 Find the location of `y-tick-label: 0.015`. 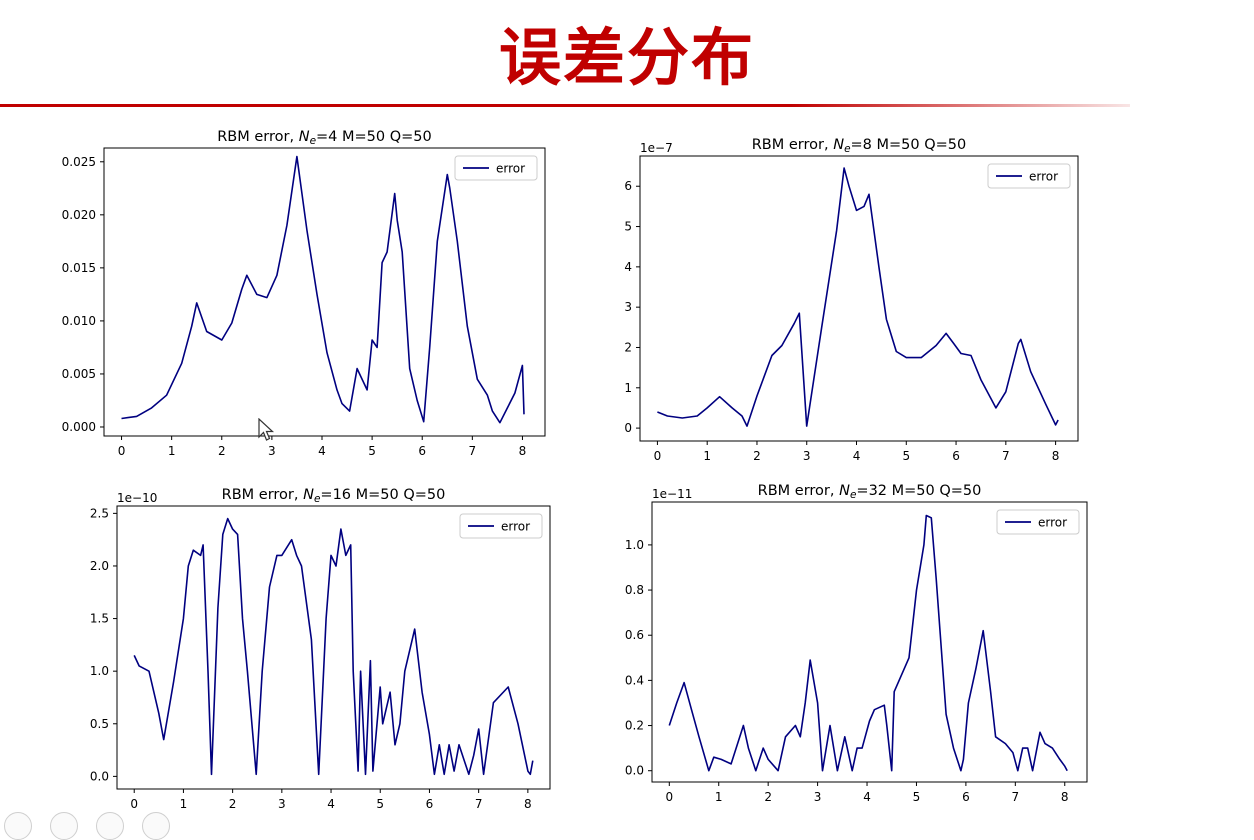

y-tick-label: 0.015 is located at coordinates (79, 268).